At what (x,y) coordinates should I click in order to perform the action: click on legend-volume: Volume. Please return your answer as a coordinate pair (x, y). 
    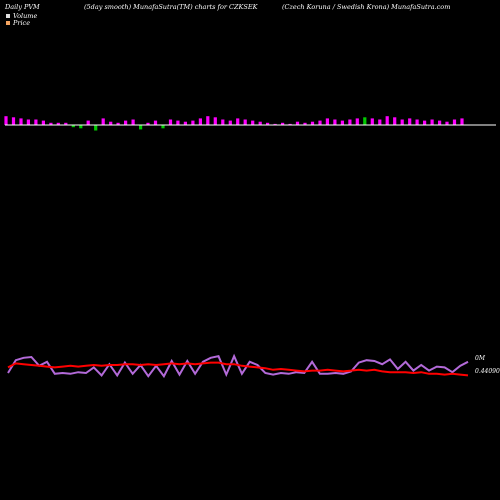
    Looking at the image, I should click on (21, 16).